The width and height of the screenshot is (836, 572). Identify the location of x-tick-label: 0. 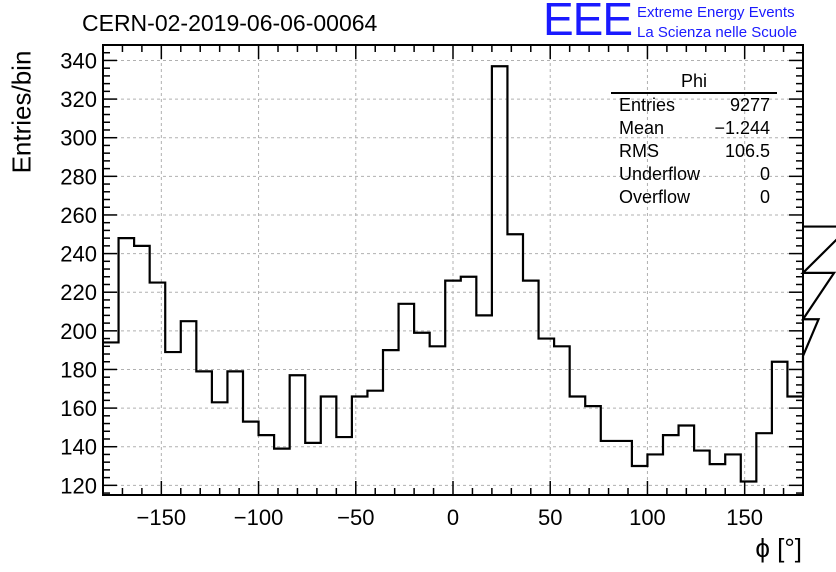
(453, 517).